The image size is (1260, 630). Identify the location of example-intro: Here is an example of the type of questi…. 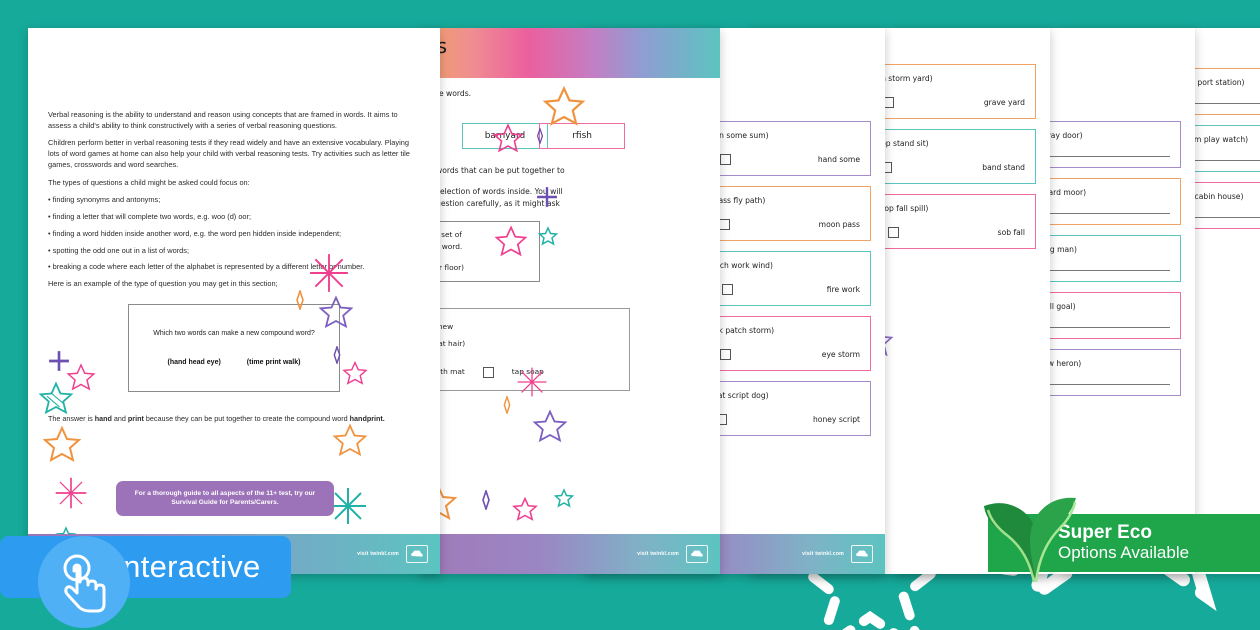
(163, 284).